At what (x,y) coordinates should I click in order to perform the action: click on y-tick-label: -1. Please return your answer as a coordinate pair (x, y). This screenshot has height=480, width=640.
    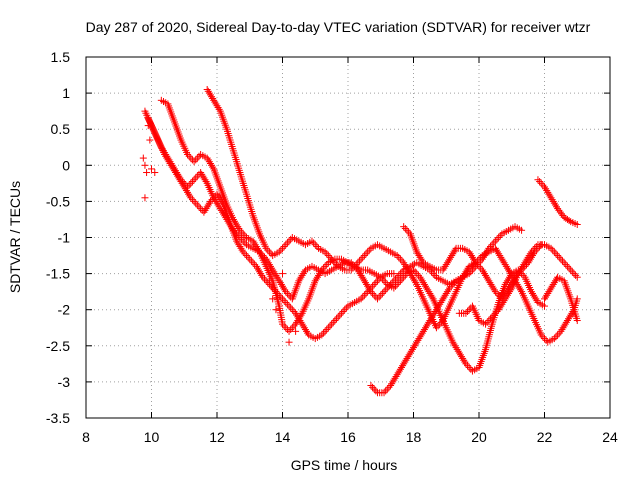
    Looking at the image, I should click on (64, 238).